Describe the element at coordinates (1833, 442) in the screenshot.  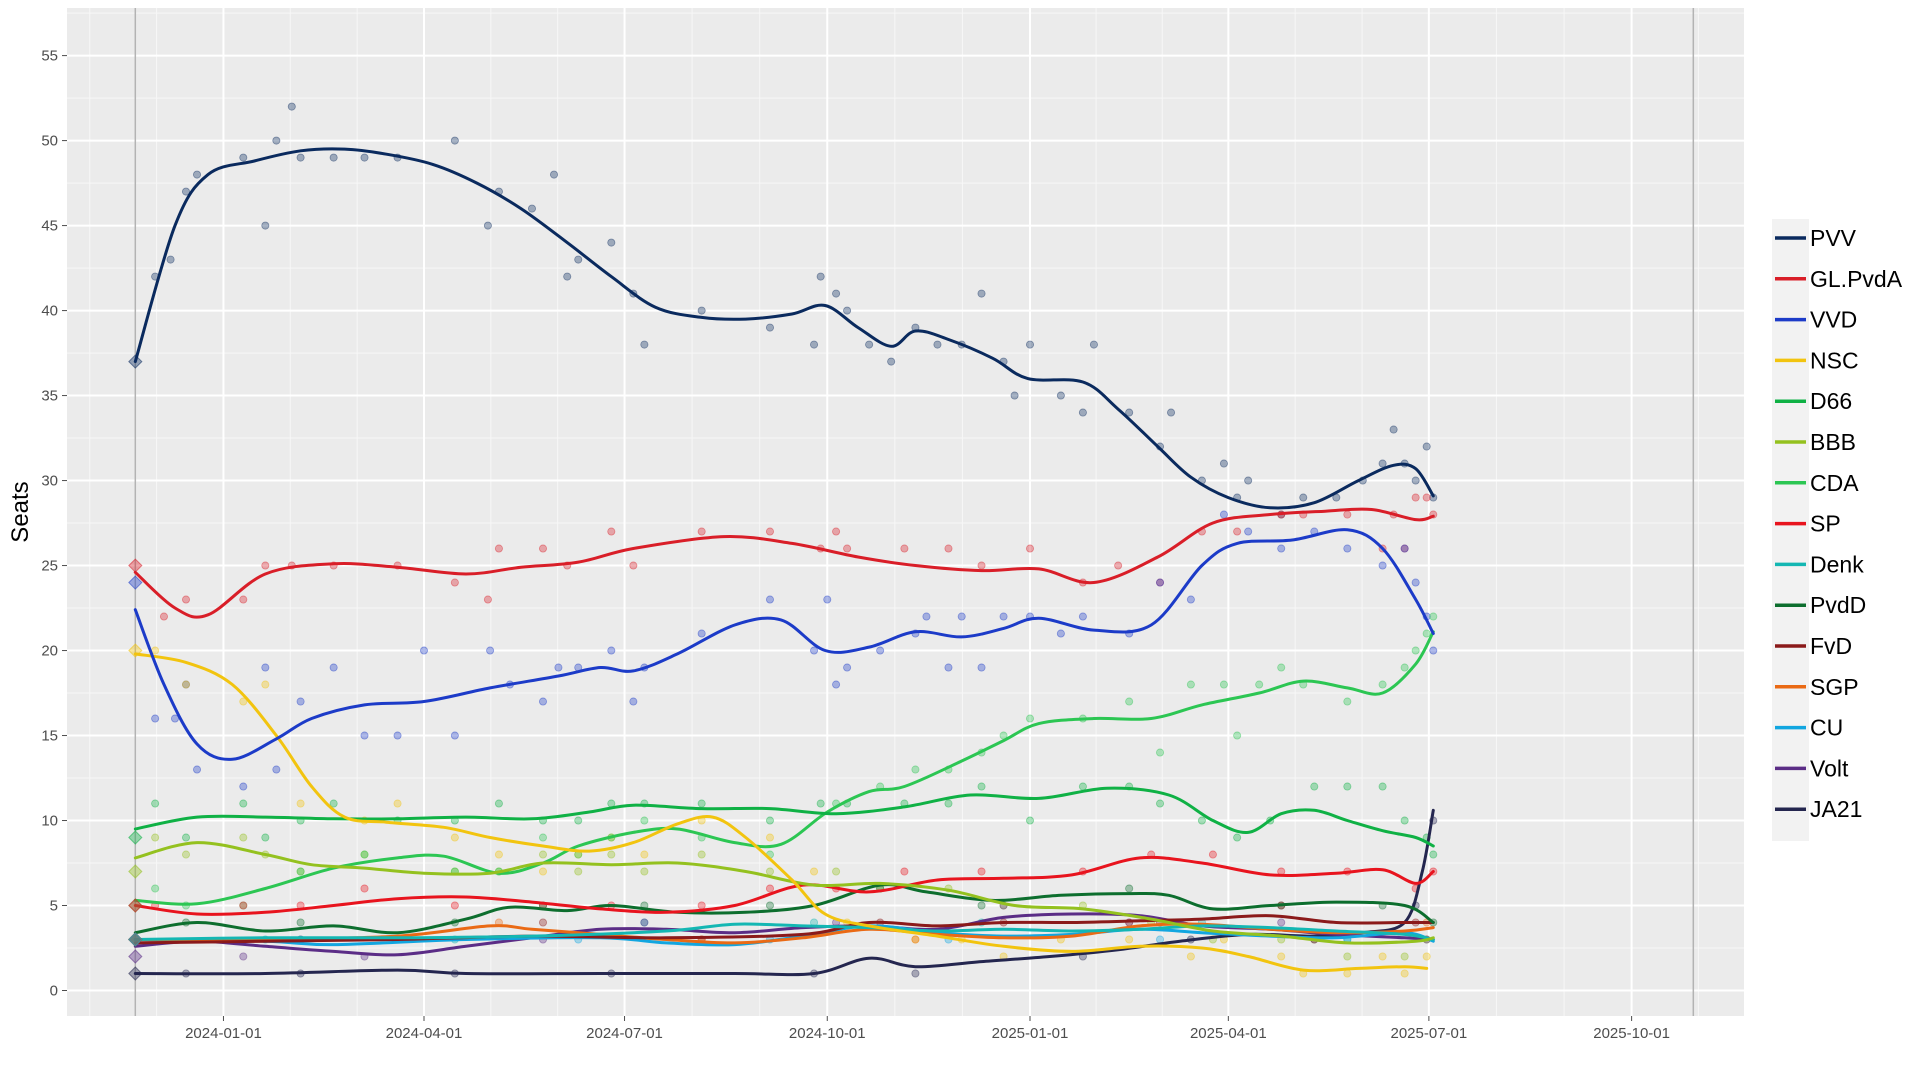
I see `legend-label: BBB` at that location.